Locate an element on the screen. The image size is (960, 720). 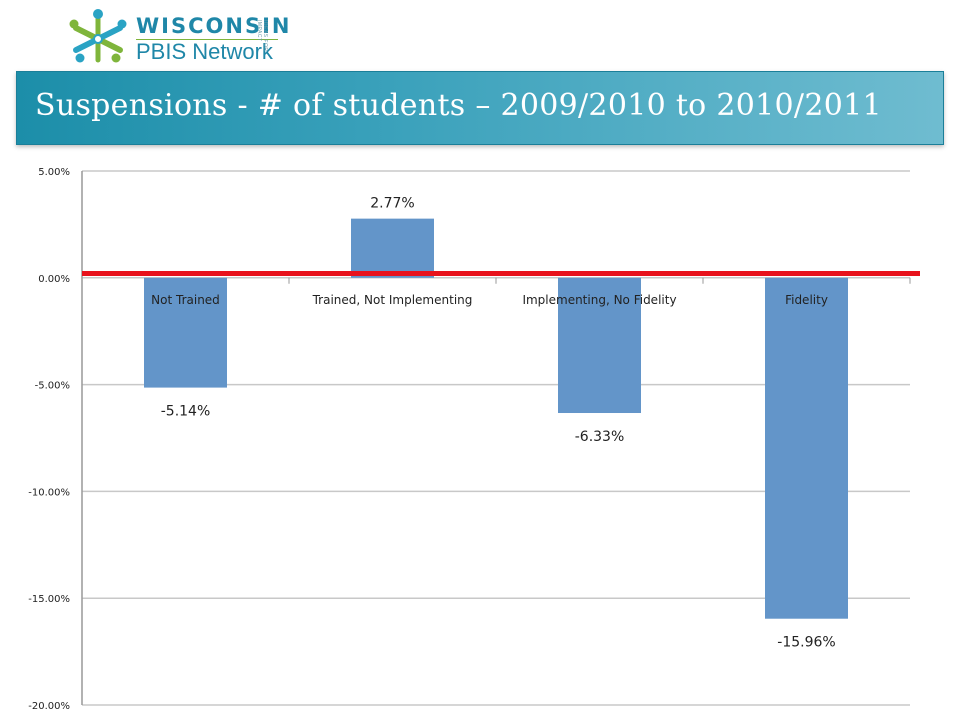
logo-tagline: IDEAS FOR IMPACT is located at coordinates (262, 36).